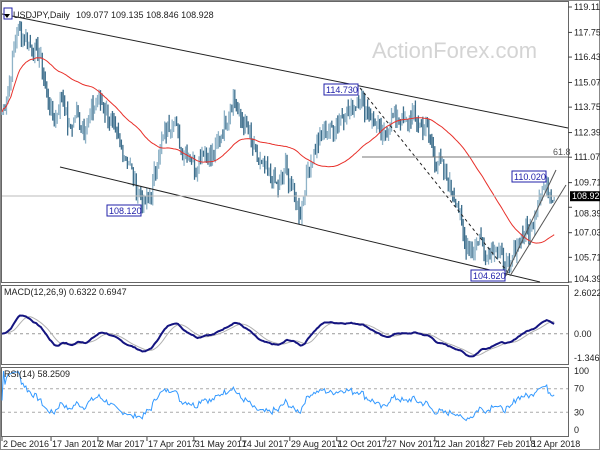  Describe the element at coordinates (587, 358) in the screenshot. I see `macd-tick-label: -1.346` at that location.